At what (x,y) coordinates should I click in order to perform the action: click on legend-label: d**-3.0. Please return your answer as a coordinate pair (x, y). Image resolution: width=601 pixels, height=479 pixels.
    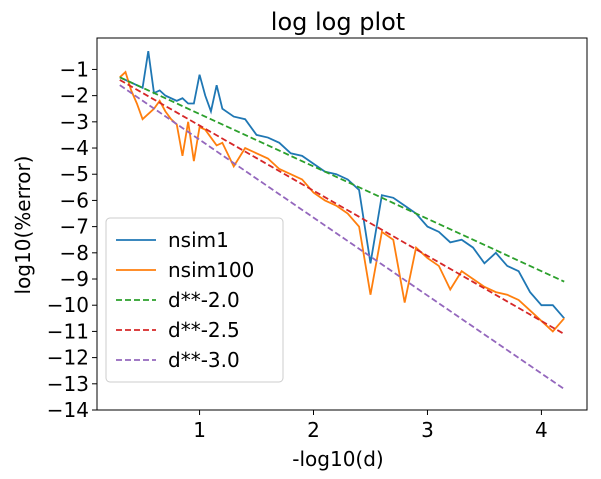
    Looking at the image, I should click on (204, 360).